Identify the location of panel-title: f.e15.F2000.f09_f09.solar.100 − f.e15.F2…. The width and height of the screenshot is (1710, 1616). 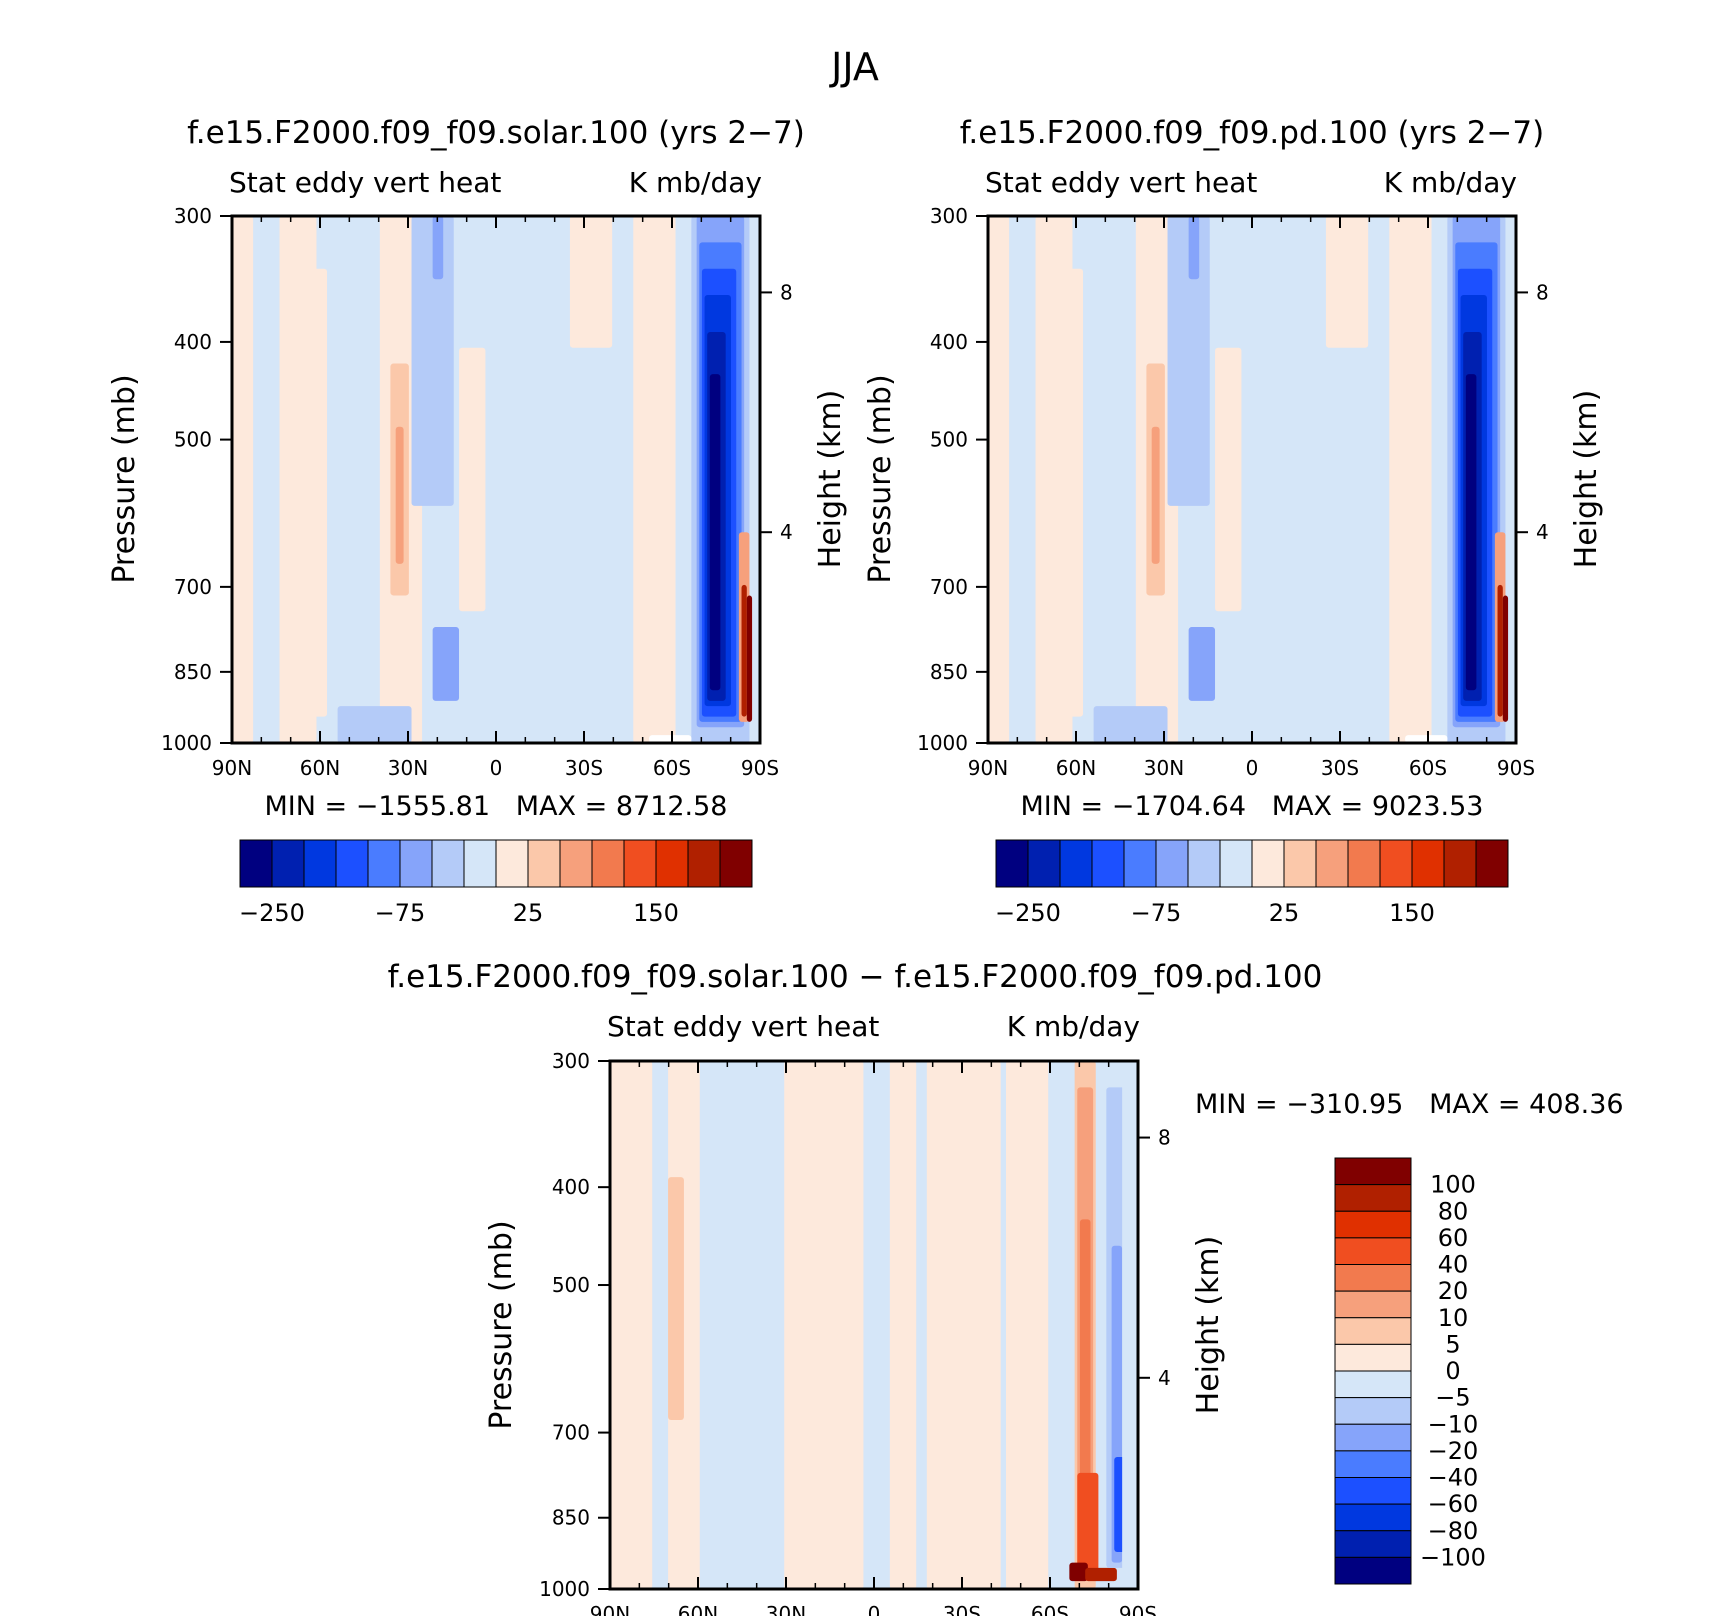
(855, 977).